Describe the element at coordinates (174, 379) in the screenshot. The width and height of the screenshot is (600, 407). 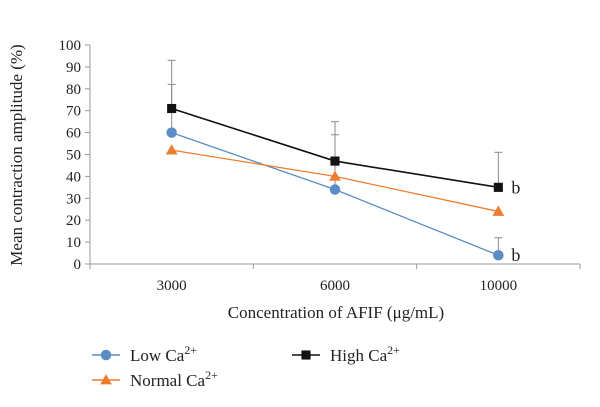
I see `legend-label: Normal Ca2+` at that location.